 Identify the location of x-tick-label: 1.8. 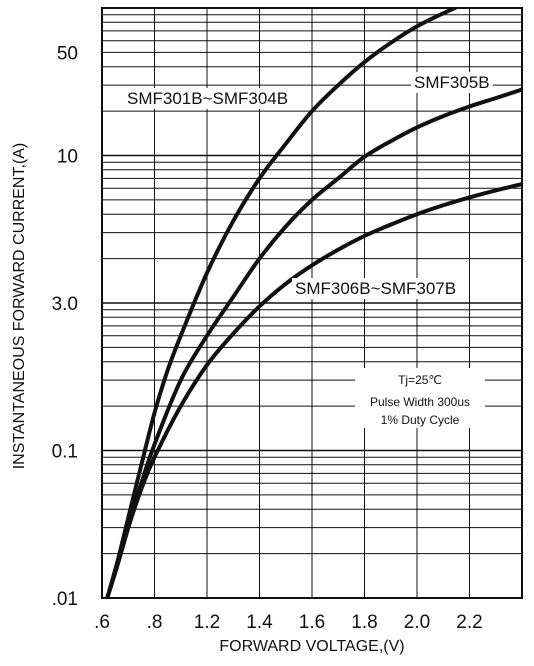
(364, 622).